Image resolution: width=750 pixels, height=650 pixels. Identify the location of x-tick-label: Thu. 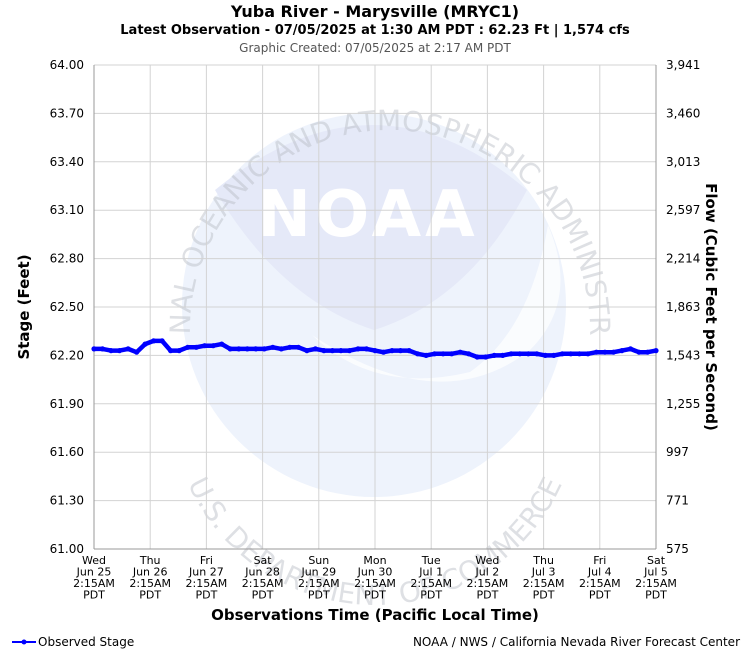
(150, 560).